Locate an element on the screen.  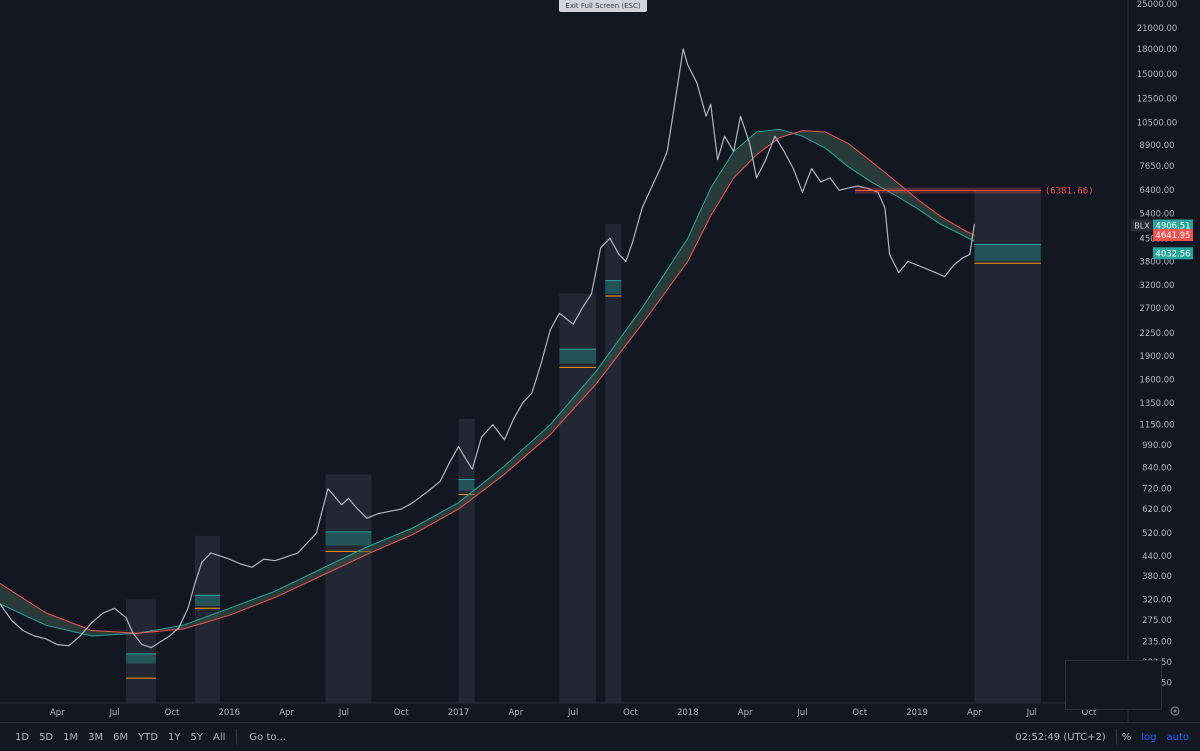
y-tick-label: 840.00 is located at coordinates (1157, 469).